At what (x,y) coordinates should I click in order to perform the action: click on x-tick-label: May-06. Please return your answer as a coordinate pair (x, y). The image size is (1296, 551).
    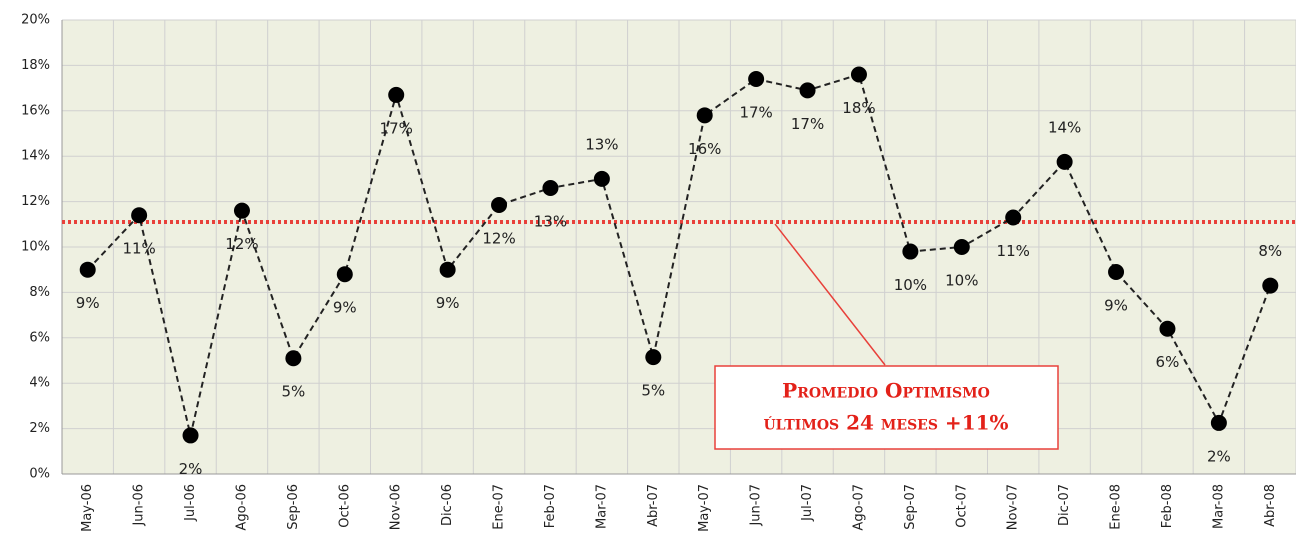
    Looking at the image, I should click on (87, 508).